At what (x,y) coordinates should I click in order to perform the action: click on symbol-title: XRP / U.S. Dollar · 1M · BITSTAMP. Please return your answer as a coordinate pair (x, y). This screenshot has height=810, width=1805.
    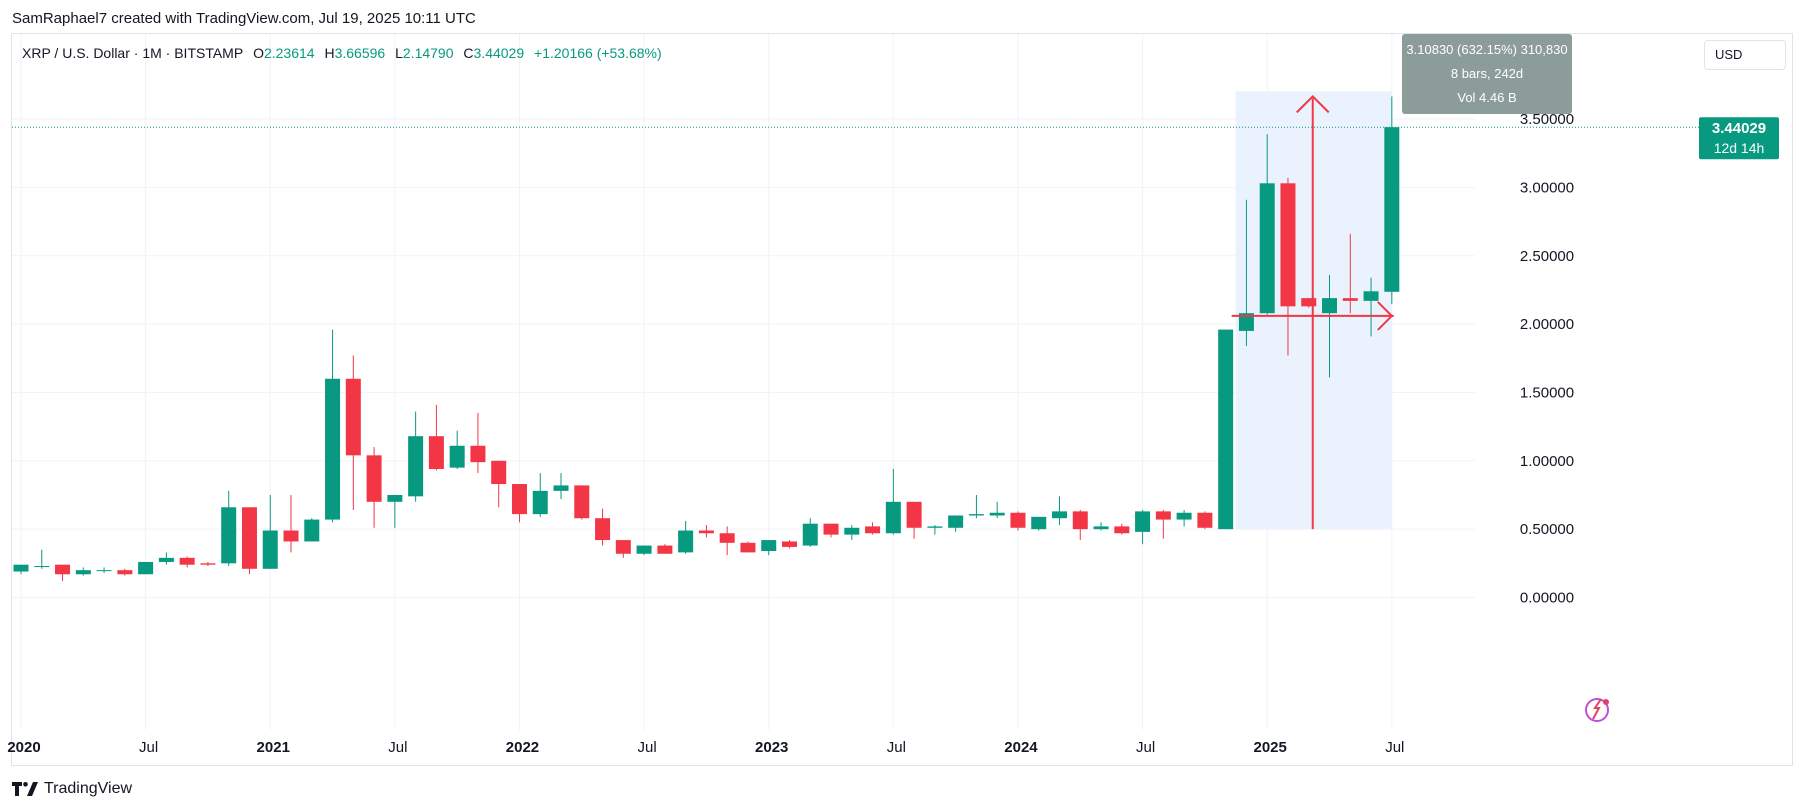
    Looking at the image, I should click on (133, 53).